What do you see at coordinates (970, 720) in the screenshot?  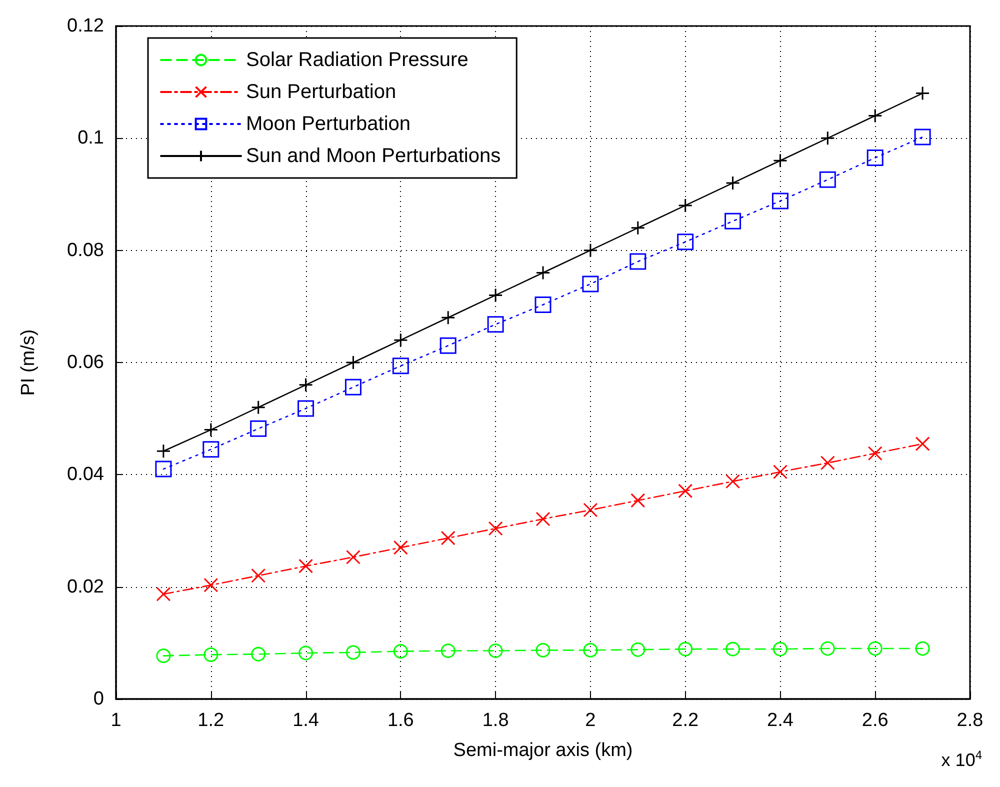 I see `x-tick-label: 2.8` at bounding box center [970, 720].